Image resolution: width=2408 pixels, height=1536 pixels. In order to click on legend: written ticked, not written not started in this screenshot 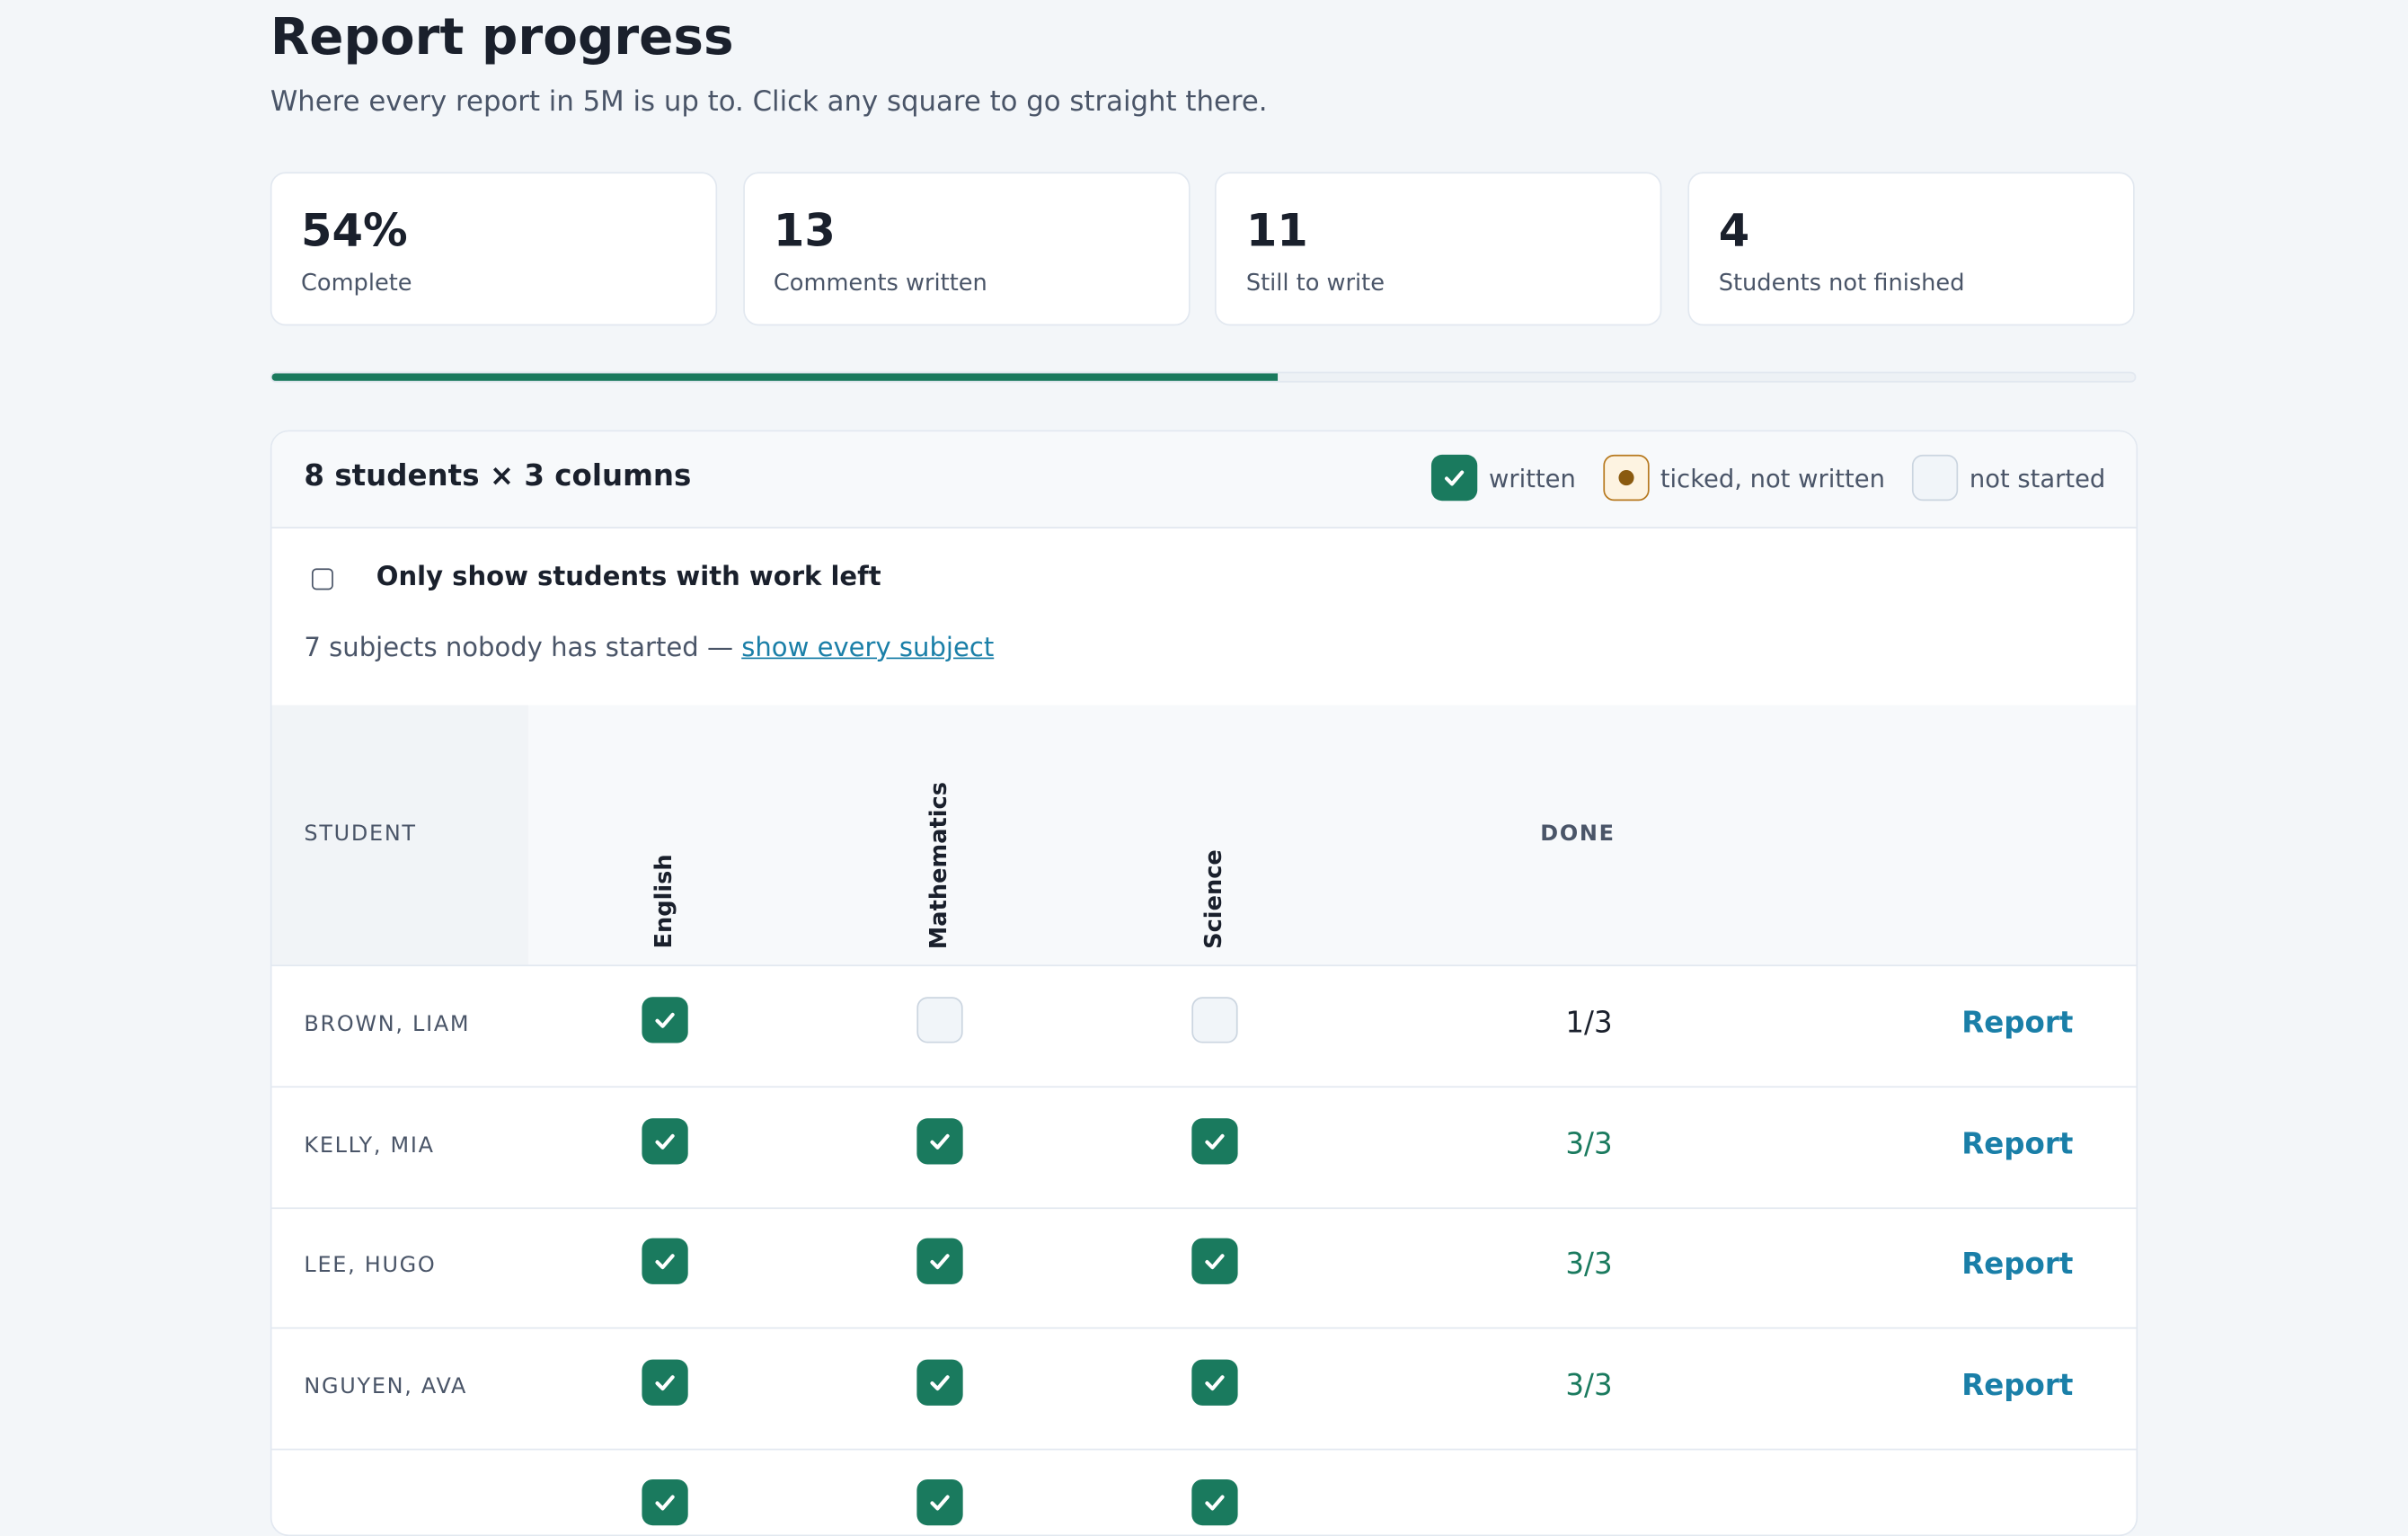, I will do `click(1762, 478)`.